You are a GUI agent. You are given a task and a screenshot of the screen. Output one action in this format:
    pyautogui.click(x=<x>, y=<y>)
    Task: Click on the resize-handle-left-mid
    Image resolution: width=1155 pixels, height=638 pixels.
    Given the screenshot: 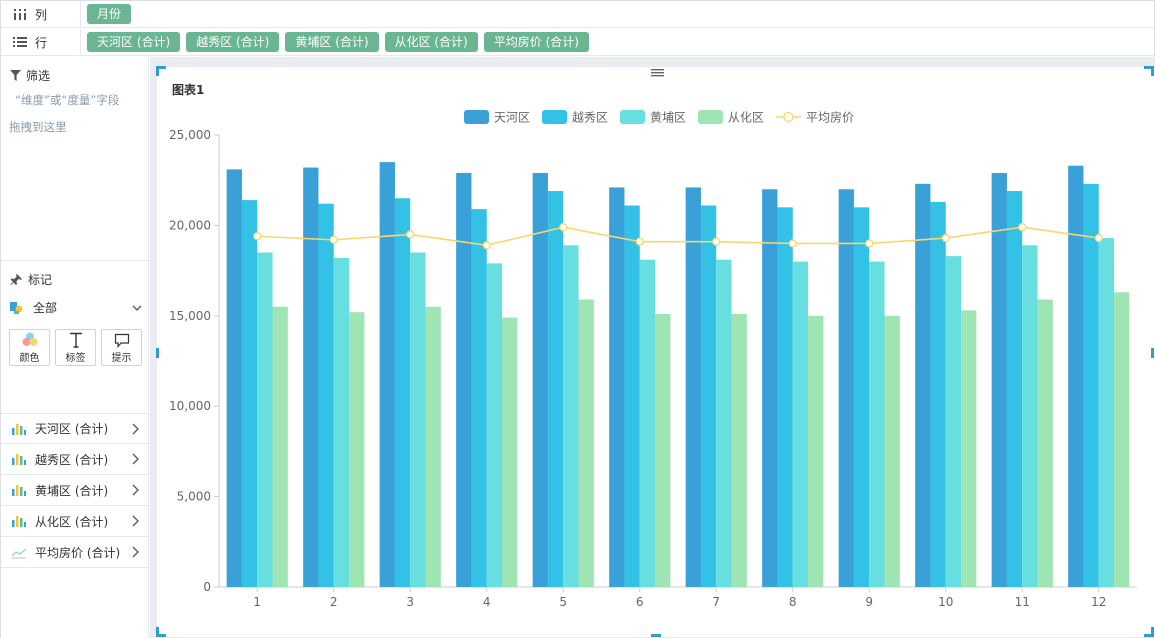 What is the action you would take?
    pyautogui.click(x=157, y=353)
    